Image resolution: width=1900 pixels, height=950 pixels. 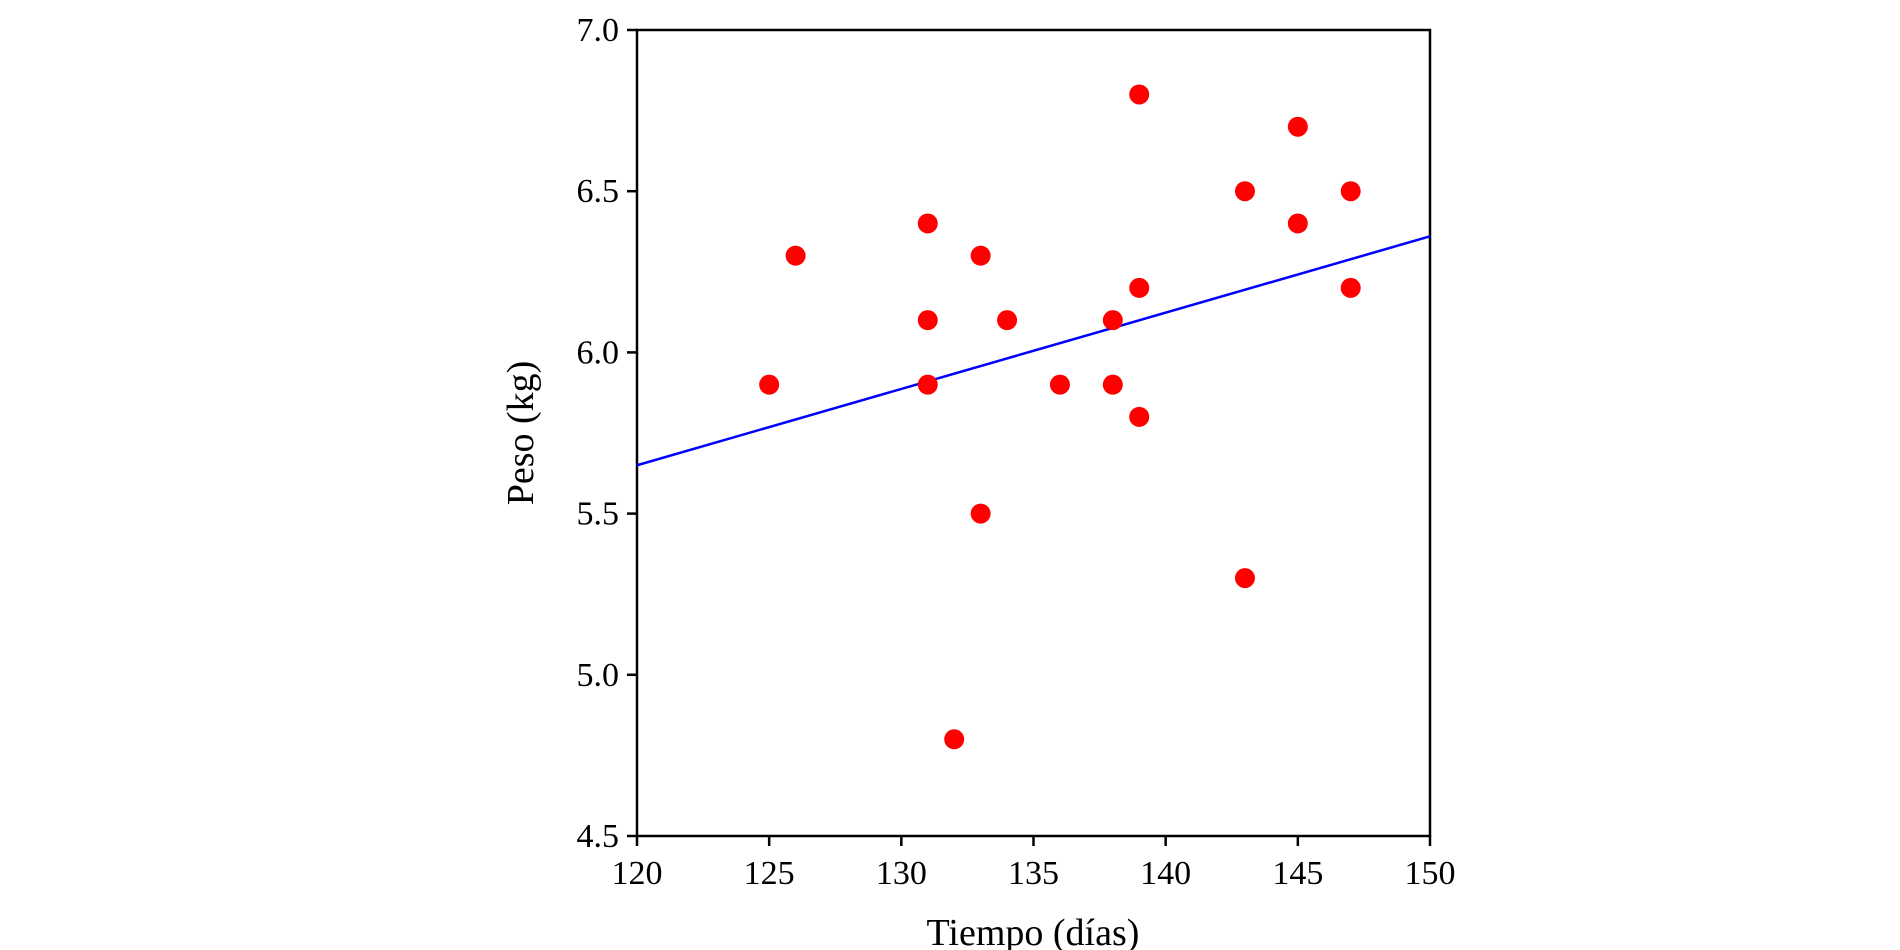 What do you see at coordinates (1430, 873) in the screenshot?
I see `x-tick-label: 150` at bounding box center [1430, 873].